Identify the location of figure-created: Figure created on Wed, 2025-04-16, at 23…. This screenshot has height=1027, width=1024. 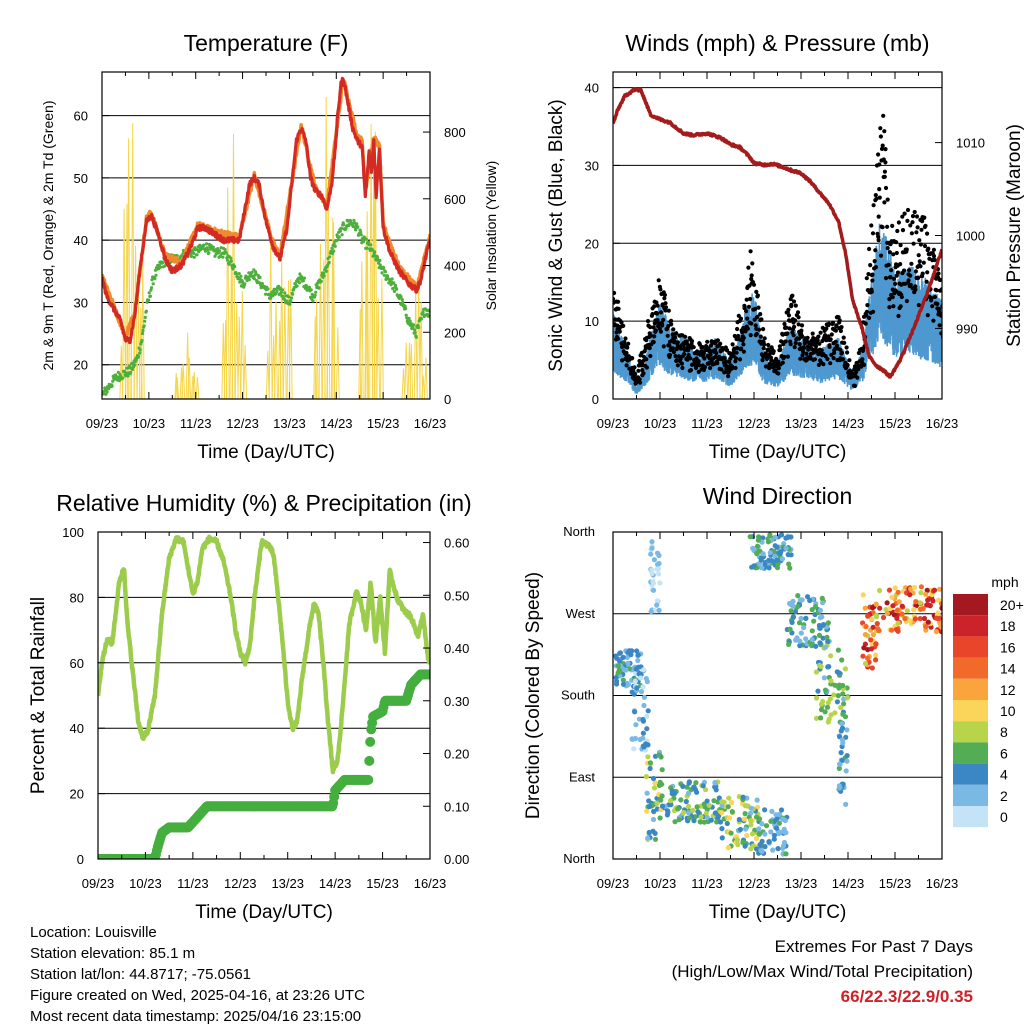
(197, 995).